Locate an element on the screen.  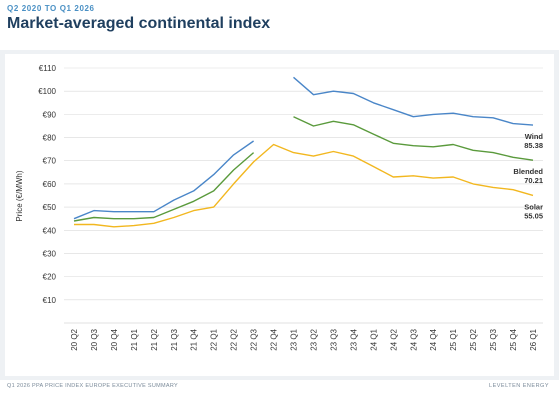
x-tick-label: 21 Q4 is located at coordinates (194, 339).